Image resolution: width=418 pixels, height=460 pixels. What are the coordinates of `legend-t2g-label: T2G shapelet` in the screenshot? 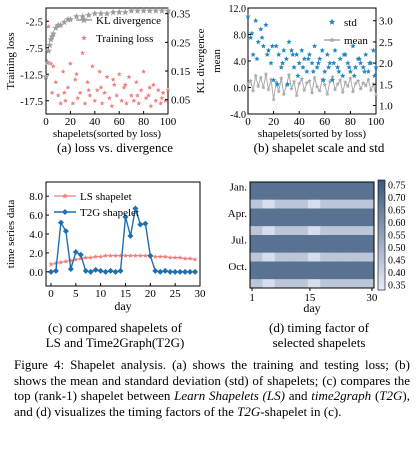 It's located at (109, 213).